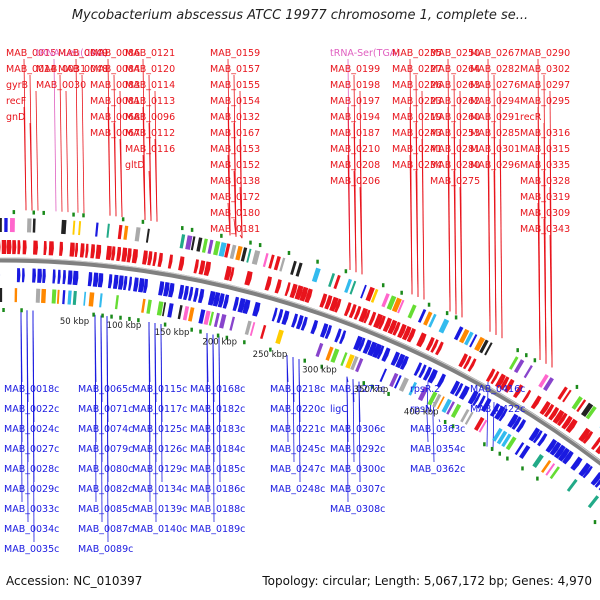 This screenshot has width=600, height=600. I want to click on gene-label: MAB_0184c, so click(217, 449).